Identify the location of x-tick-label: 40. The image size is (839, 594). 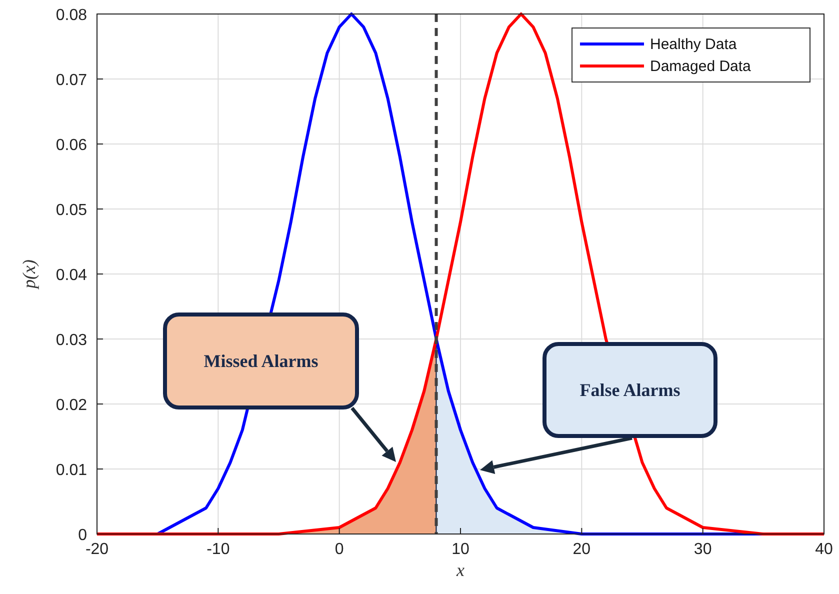
(824, 549).